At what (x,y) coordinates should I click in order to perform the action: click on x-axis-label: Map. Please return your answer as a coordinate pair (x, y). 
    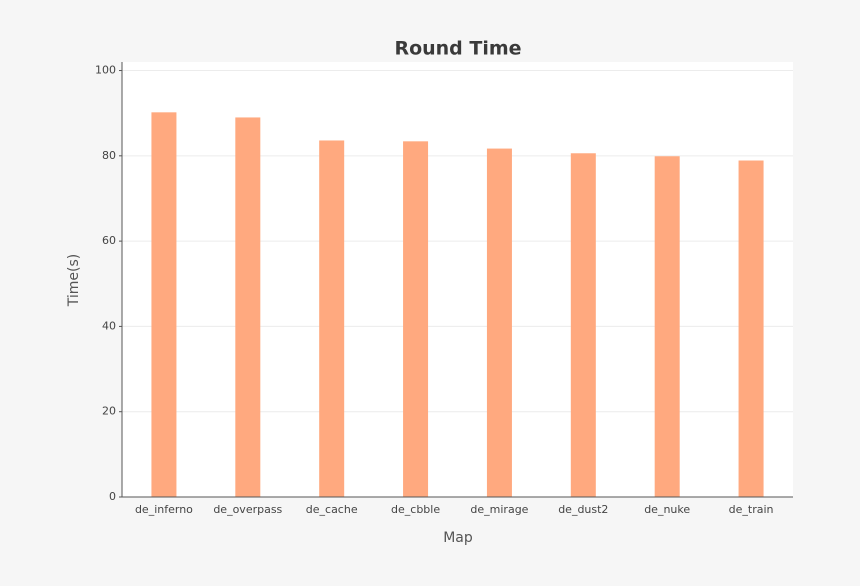
    Looking at the image, I should click on (458, 538).